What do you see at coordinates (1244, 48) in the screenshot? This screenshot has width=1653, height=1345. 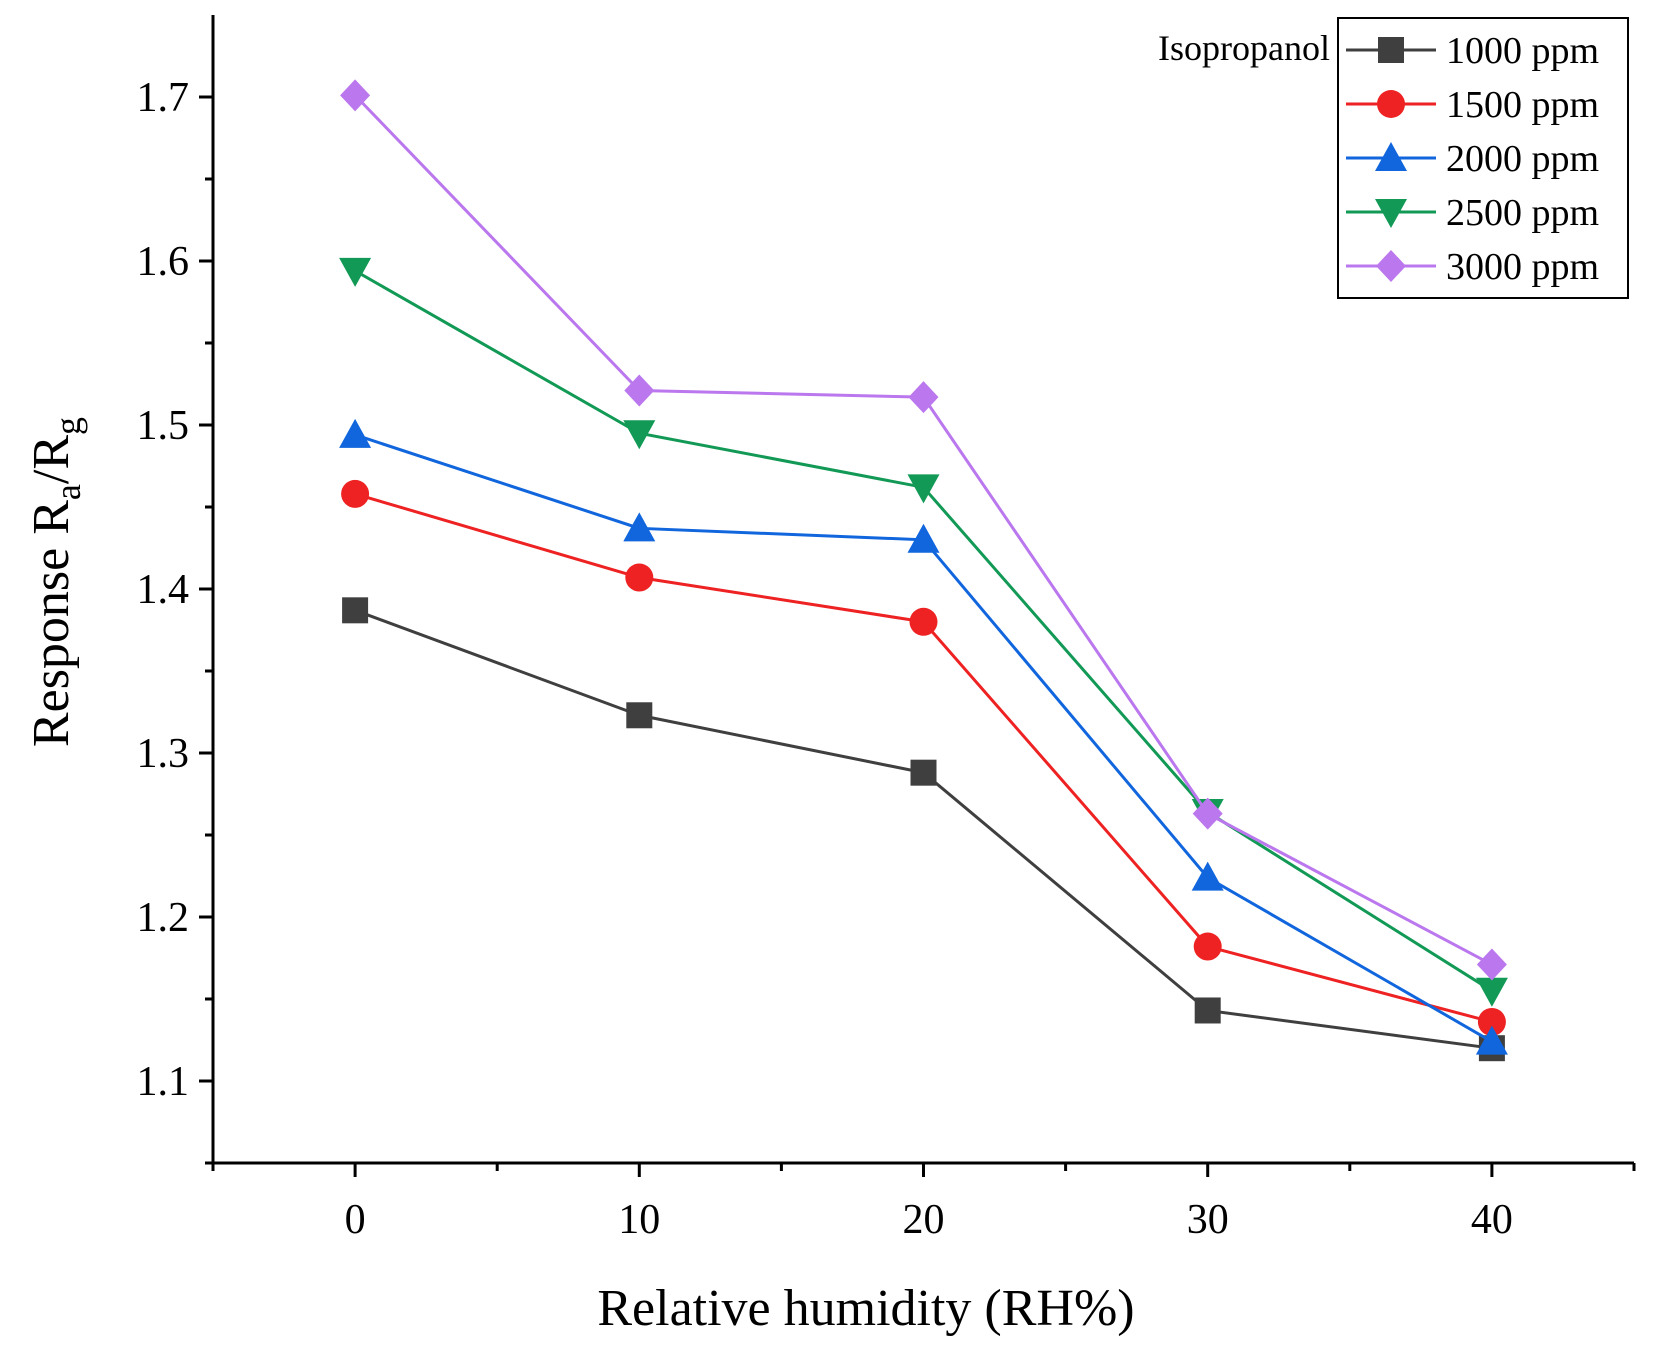 I see `legend-title: Isopropanol` at bounding box center [1244, 48].